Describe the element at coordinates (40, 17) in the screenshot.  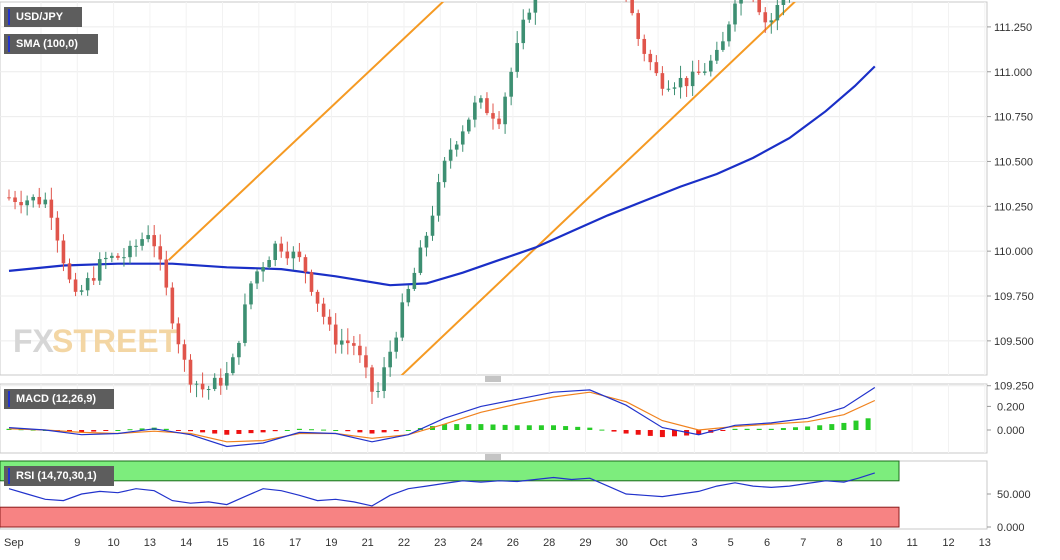
I see `symbol-label-text: USD/JPY` at that location.